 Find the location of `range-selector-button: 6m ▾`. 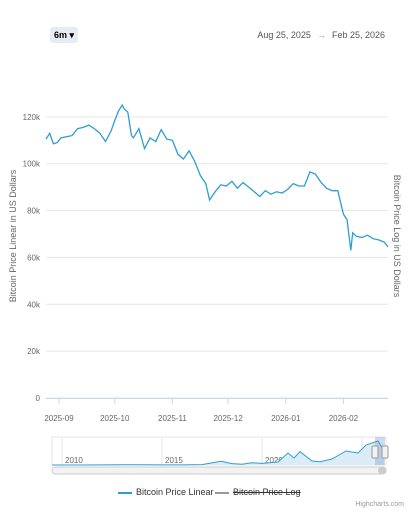

range-selector-button: 6m ▾ is located at coordinates (64, 35).